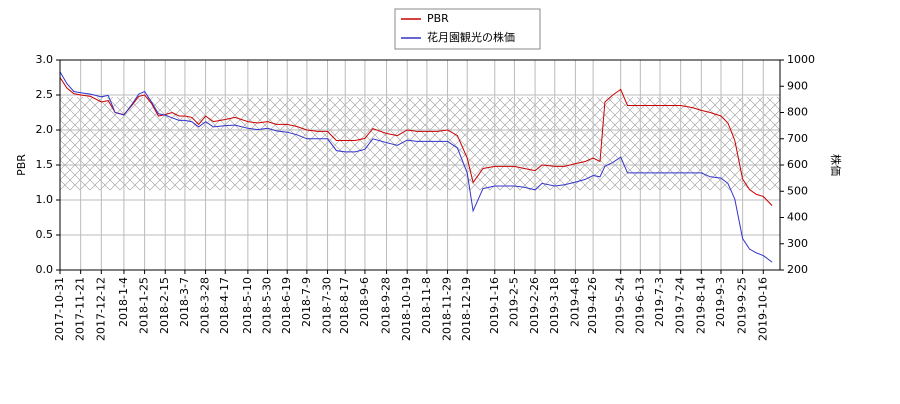 This screenshot has height=404, width=900. I want to click on x-tick-label: 2018-8-17, so click(344, 305).